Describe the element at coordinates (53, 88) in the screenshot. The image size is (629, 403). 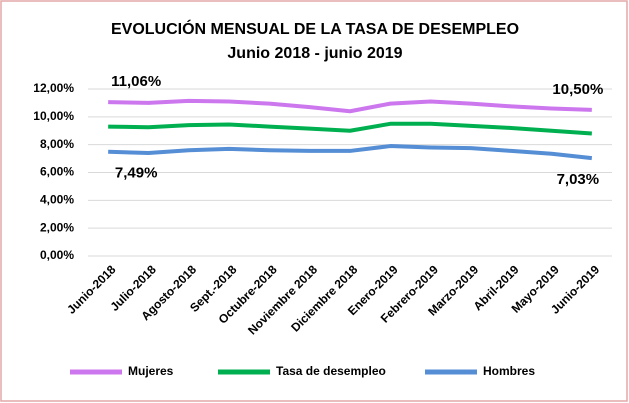
I see `y-tick-label: 12,00%` at that location.